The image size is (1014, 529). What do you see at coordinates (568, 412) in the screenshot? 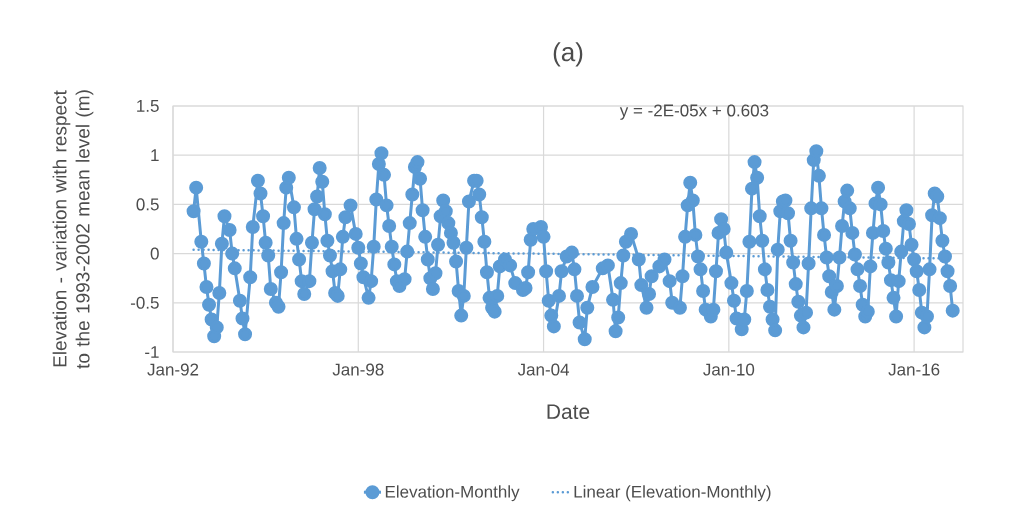
I see `x-axis-title: Date` at bounding box center [568, 412].